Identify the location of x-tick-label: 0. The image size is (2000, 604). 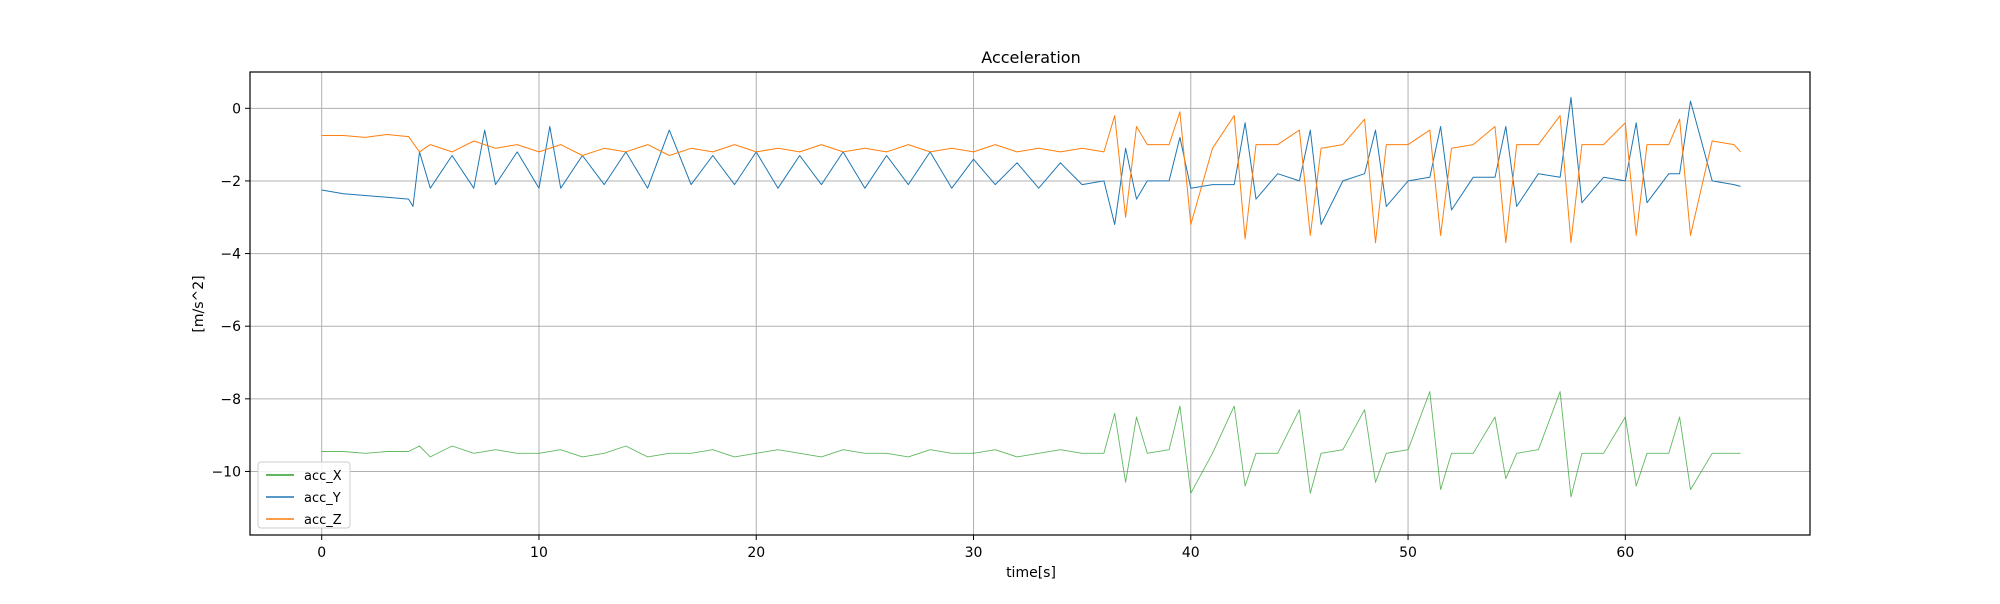
(321, 553).